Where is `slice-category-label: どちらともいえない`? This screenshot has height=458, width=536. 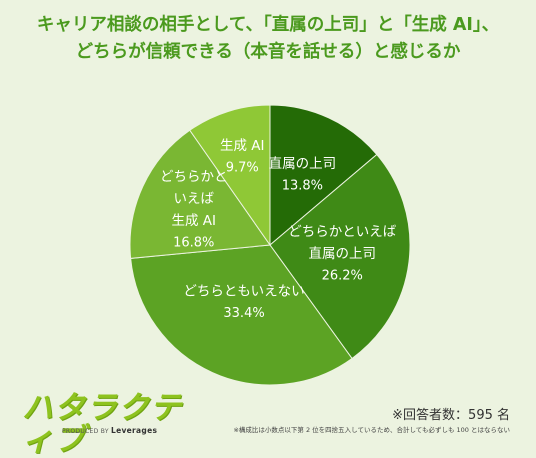 slice-category-label: どちらともいえない is located at coordinates (243, 291).